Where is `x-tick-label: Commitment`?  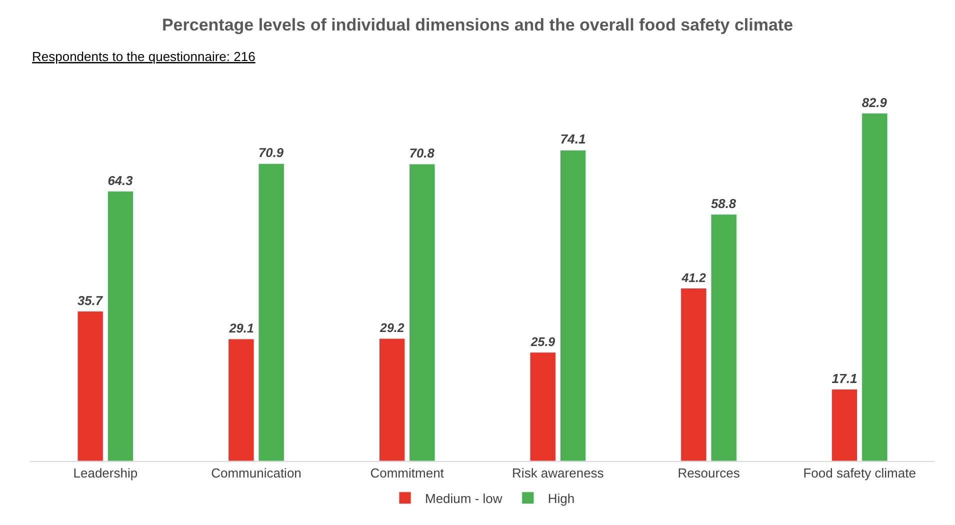
x-tick-label: Commitment is located at coordinates (407, 473).